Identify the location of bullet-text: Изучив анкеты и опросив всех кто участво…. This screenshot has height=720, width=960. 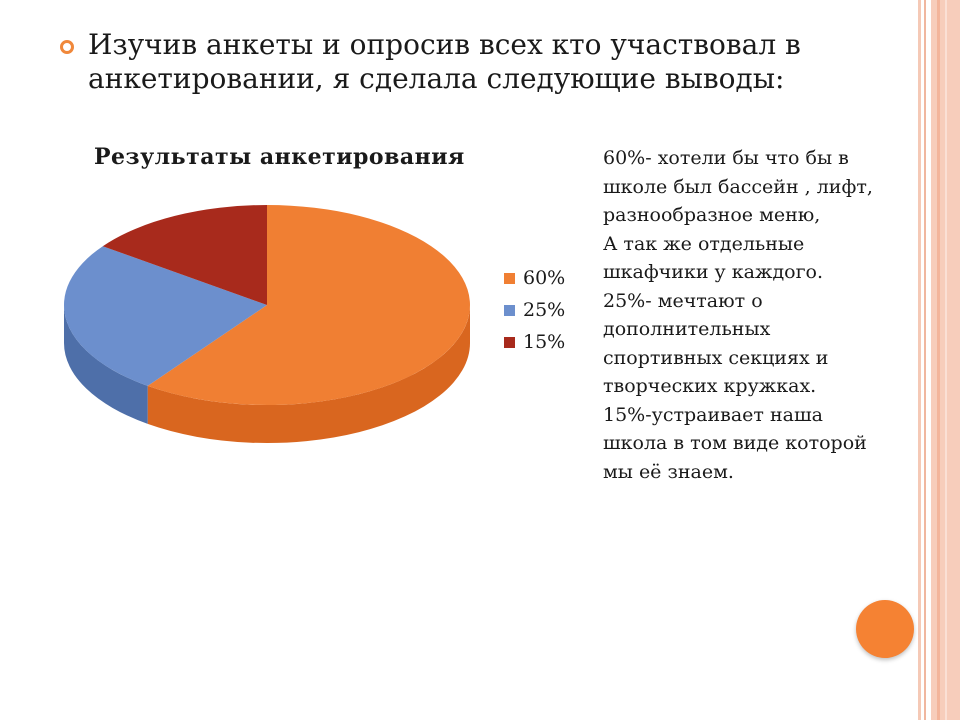
(444, 61).